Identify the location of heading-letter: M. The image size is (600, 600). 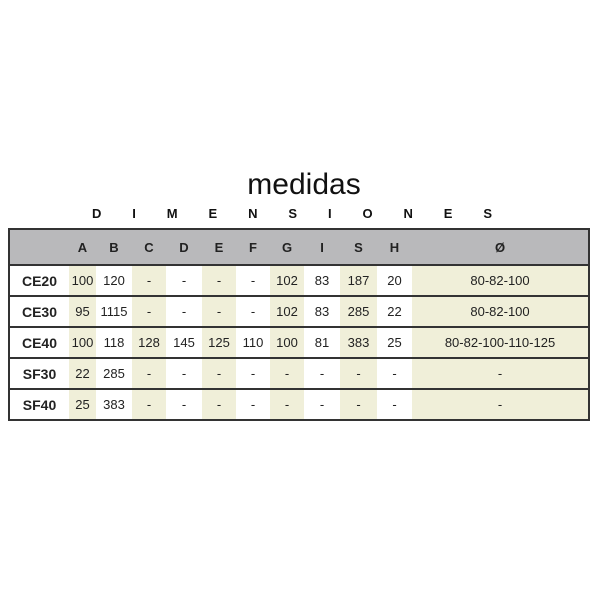
(172, 213).